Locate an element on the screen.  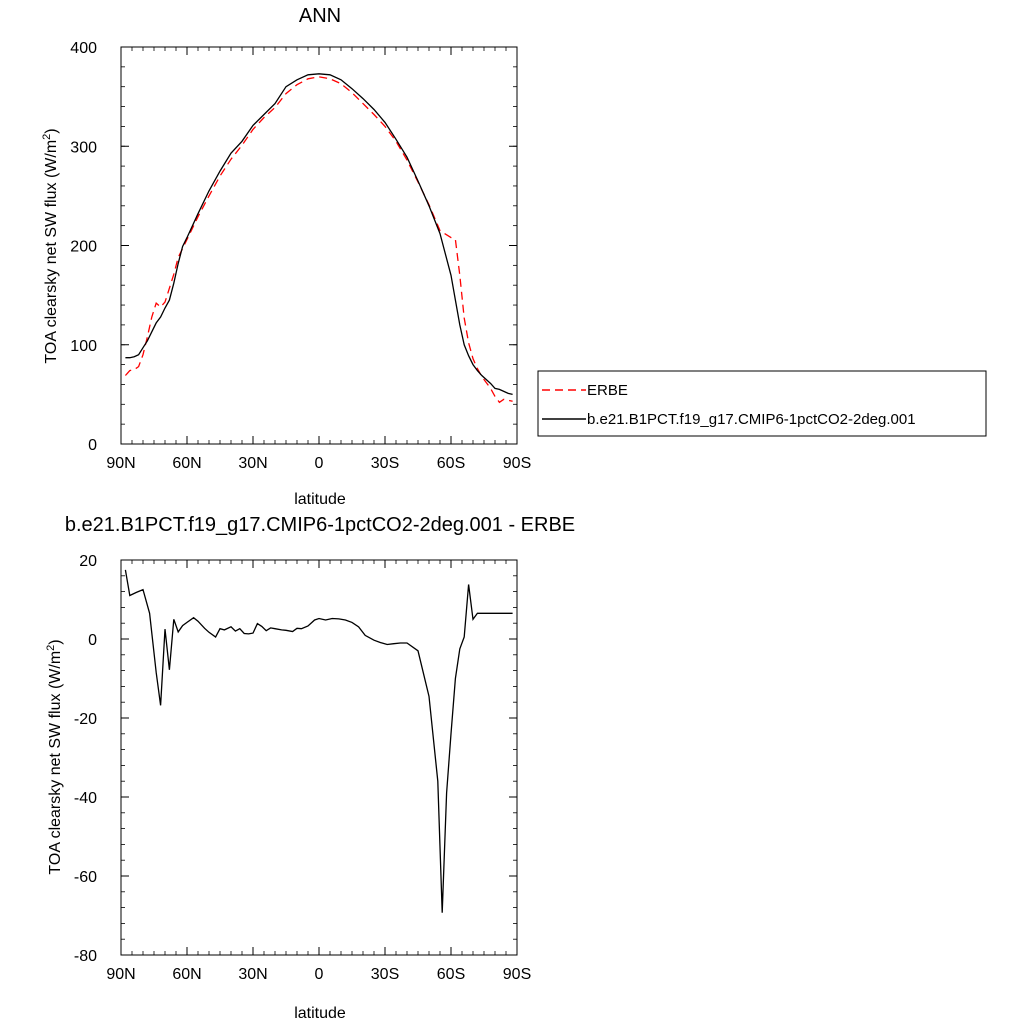
legend-box is located at coordinates (762, 403).